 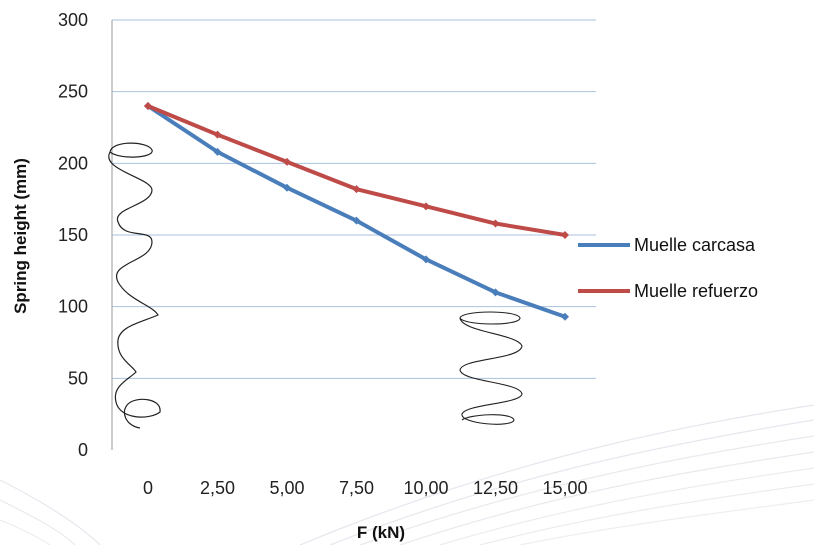 I want to click on x-tick-label-0: 0, so click(x=148, y=488).